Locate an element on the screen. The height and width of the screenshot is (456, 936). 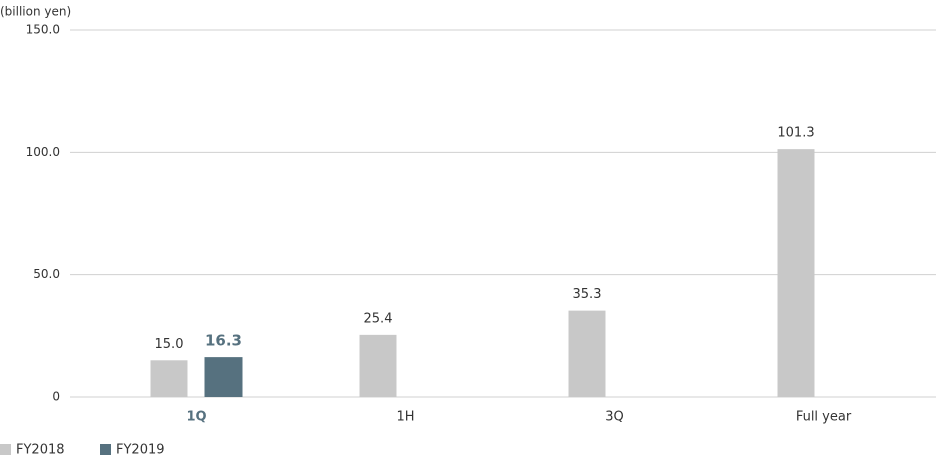
y-tick-label: 50.0 is located at coordinates (46, 274).